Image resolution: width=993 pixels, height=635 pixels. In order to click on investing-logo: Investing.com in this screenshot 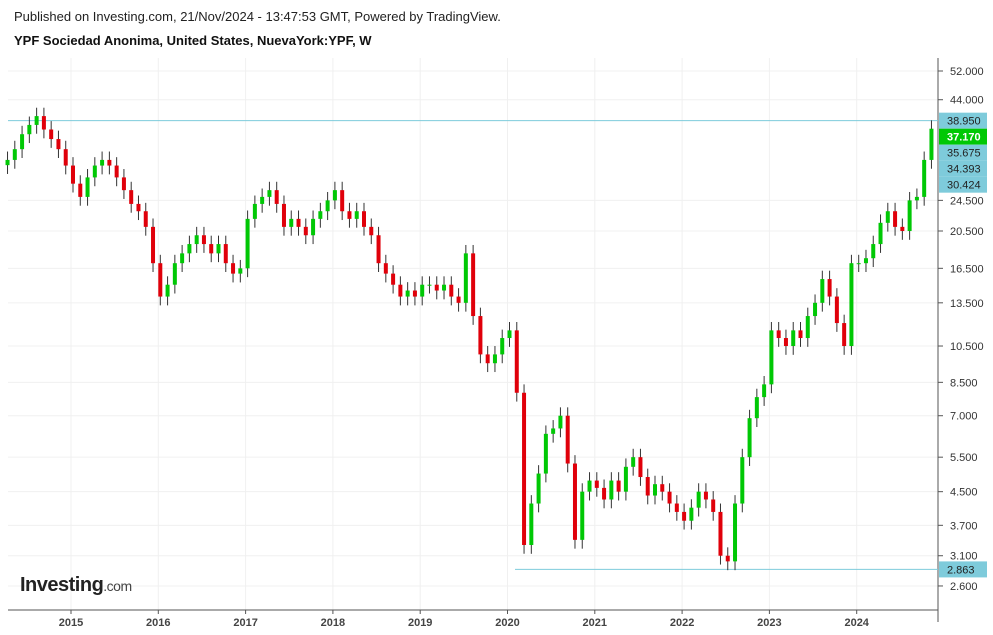, I will do `click(76, 585)`.